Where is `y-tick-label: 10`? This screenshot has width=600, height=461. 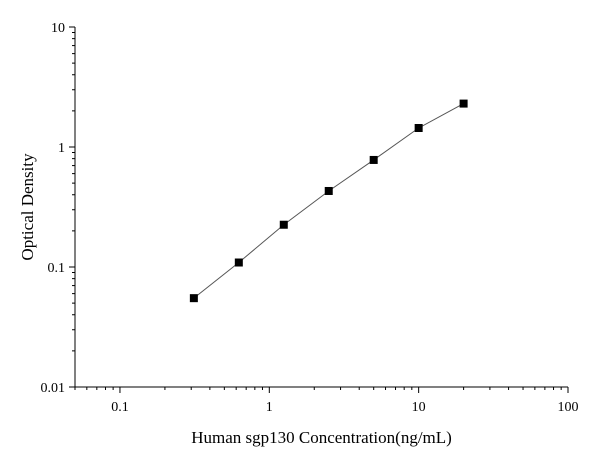
y-tick-label: 10 is located at coordinates (58, 28).